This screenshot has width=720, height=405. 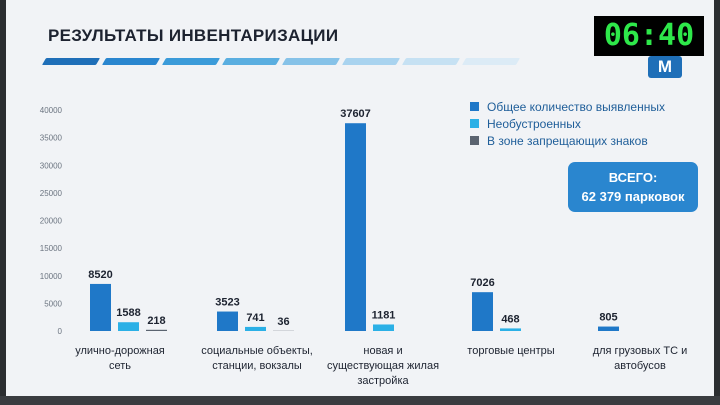 I want to click on y-tick-label: 0, so click(x=60, y=331).